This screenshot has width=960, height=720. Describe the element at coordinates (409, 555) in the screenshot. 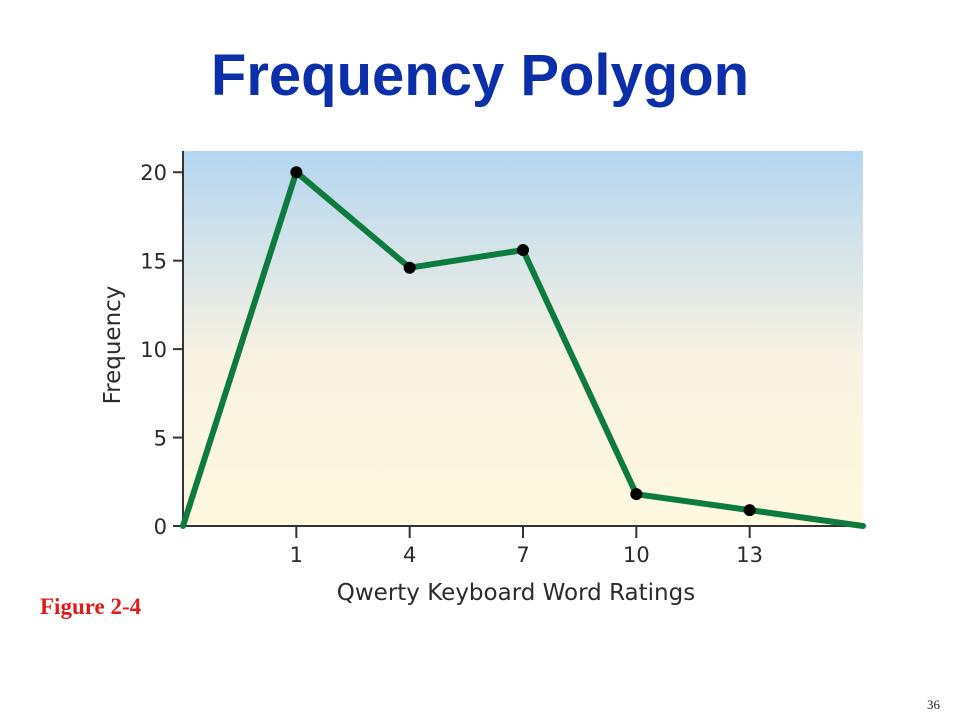

I see `x-tick-label: 4` at that location.